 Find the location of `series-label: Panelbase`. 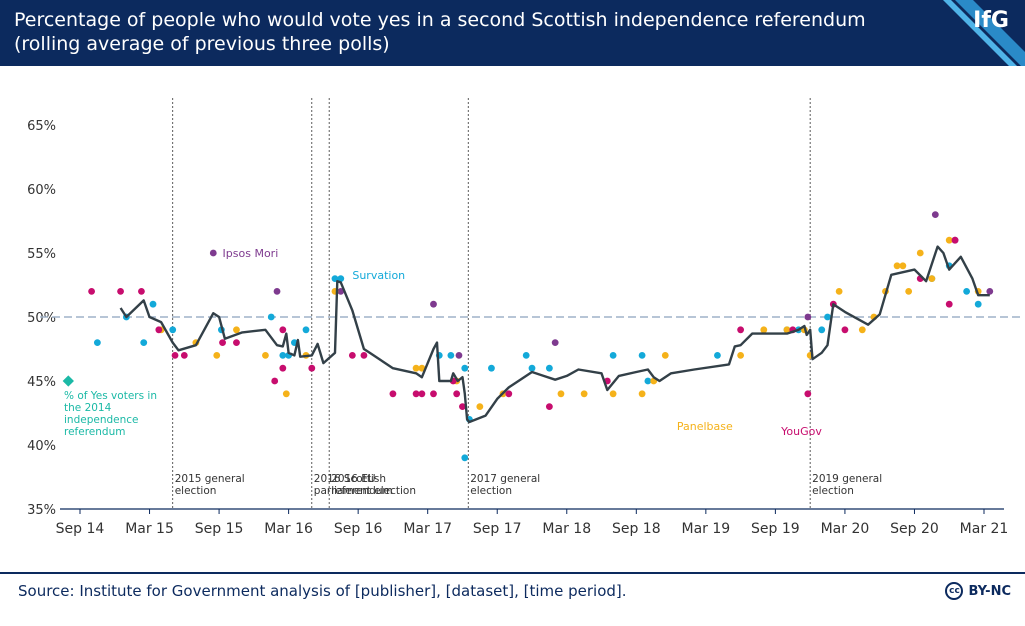

series-label: Panelbase is located at coordinates (705, 426).